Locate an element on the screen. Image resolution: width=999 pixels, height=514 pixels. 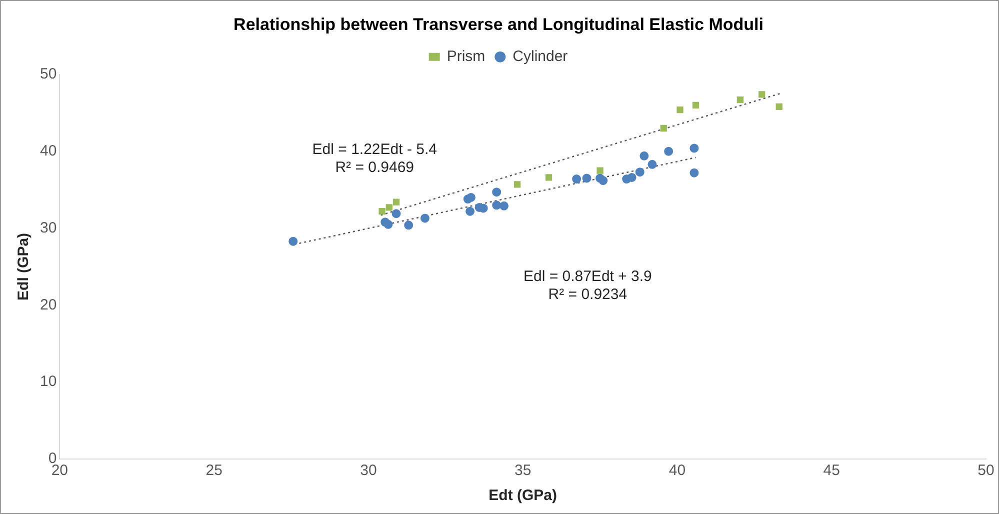
x-tick-label: 35 is located at coordinates (523, 471).